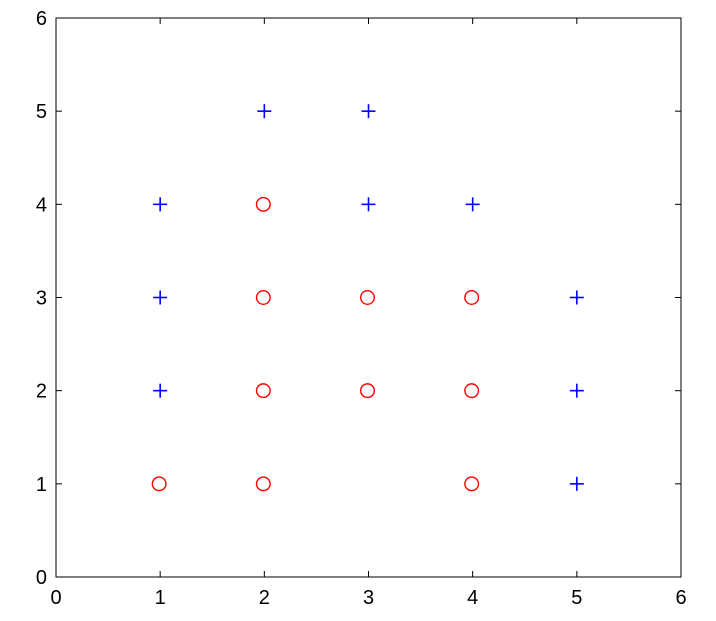 Image resolution: width=716 pixels, height=621 pixels. What do you see at coordinates (680, 598) in the screenshot?
I see `x-tick-label: 6` at bounding box center [680, 598].